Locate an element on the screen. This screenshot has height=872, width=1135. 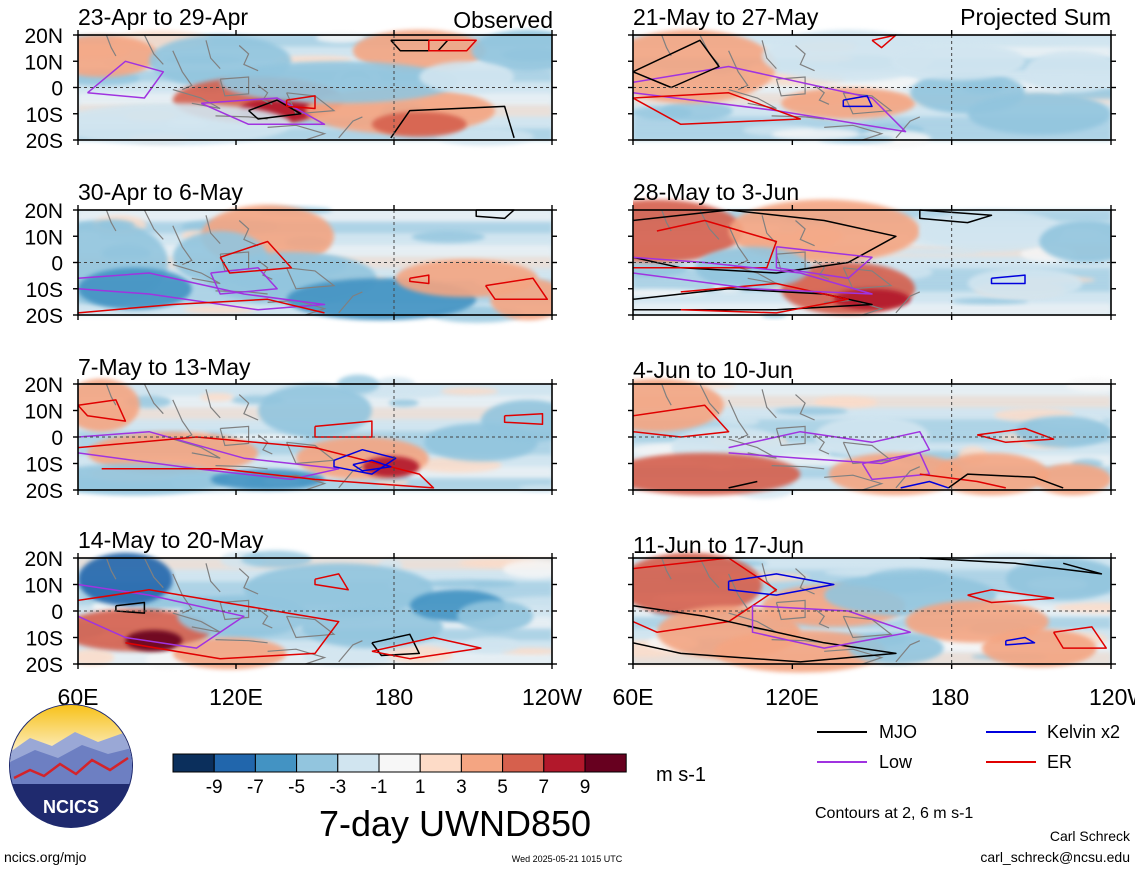
panel-title-1: 23-Apr to 29-Apr is located at coordinates (163, 17).